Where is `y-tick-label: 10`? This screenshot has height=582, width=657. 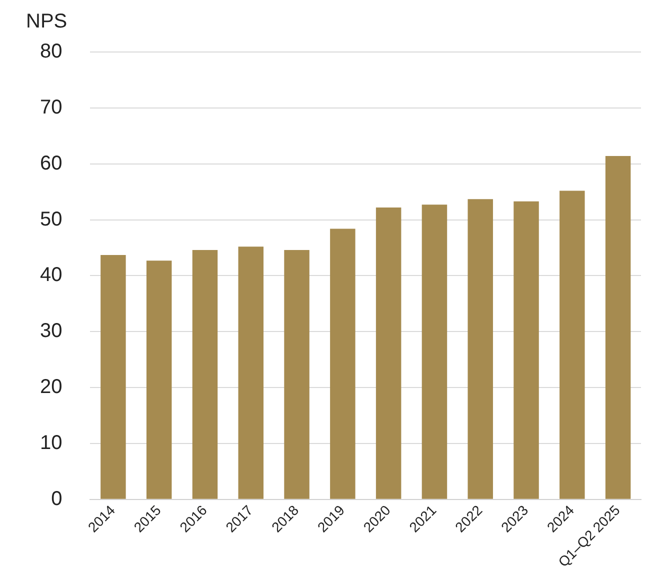
y-tick-label: 10 is located at coordinates (51, 443).